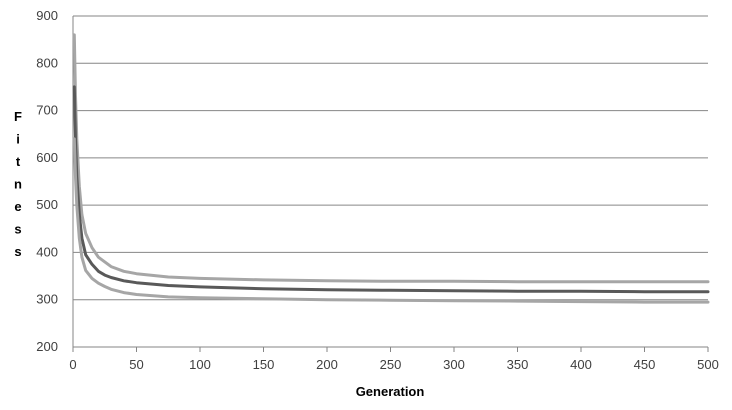  What do you see at coordinates (17, 206) in the screenshot?
I see `y-axis-title-letter: e` at bounding box center [17, 206].